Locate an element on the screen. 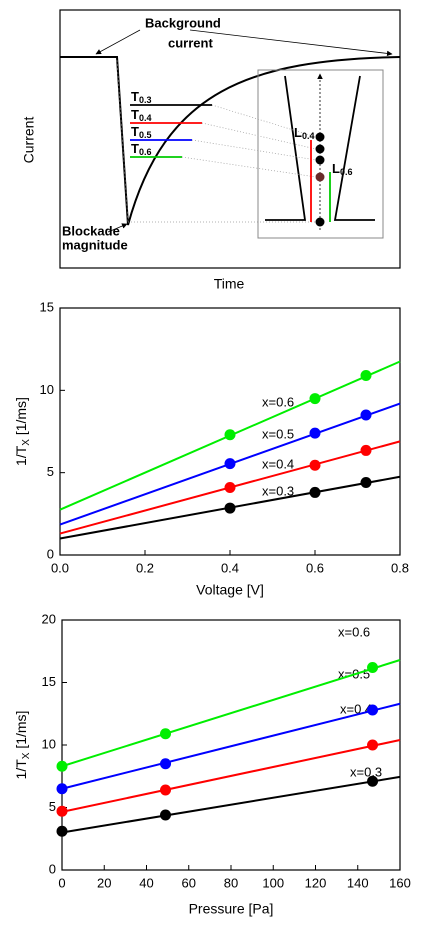 Image resolution: width=433 pixels, height=931 pixels. threshold-label: T0.4 is located at coordinates (141, 115).